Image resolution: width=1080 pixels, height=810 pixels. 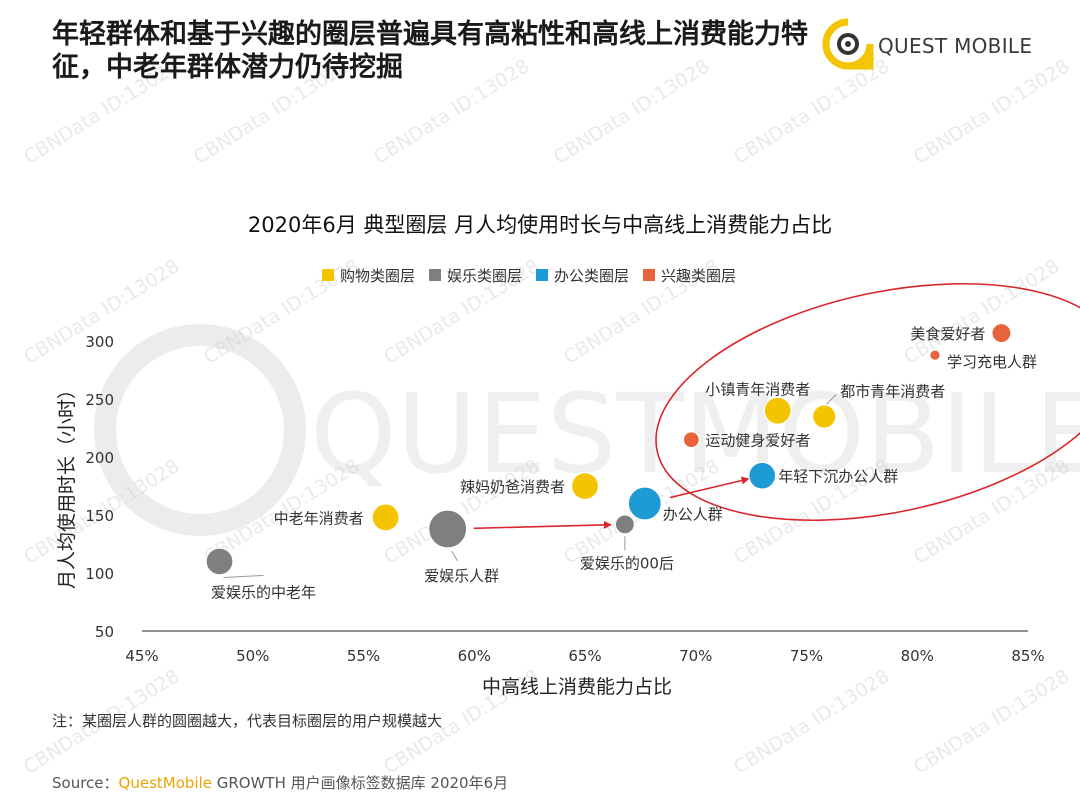 What do you see at coordinates (67, 484) in the screenshot?
I see `y-axis-label: 月人均使用时长（小时）` at bounding box center [67, 484].